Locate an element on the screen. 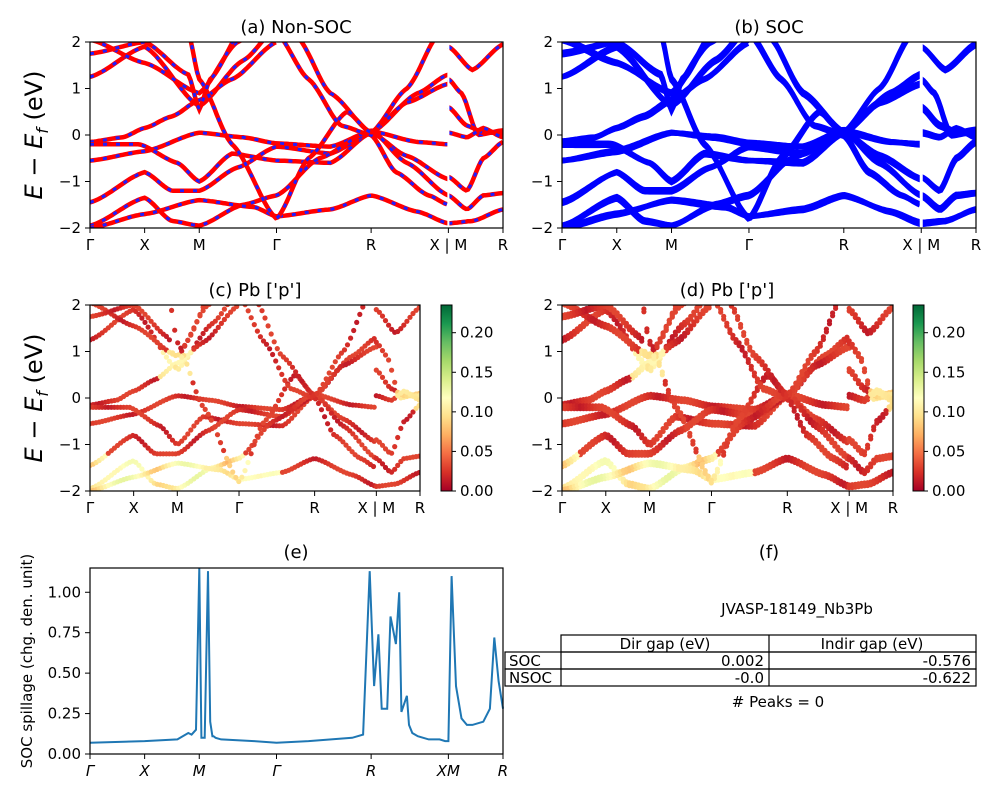  y-tick-label: 2 is located at coordinates (76, 305).